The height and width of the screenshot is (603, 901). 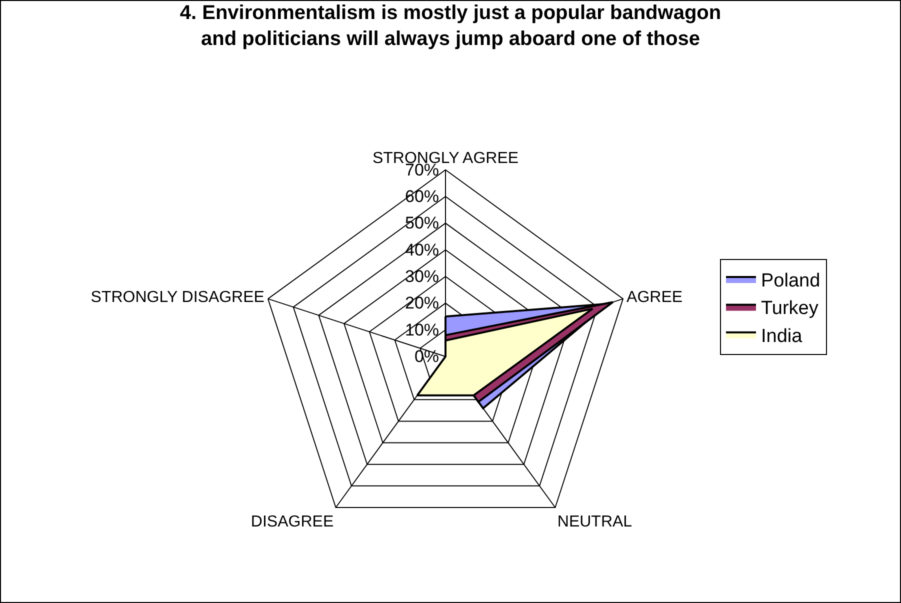 I want to click on spoke-label: AGREE, so click(x=654, y=297).